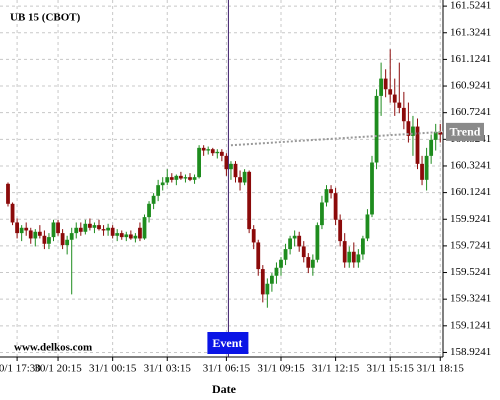 This screenshot has width=500, height=400. What do you see at coordinates (53, 348) in the screenshot?
I see `watermark: www.delkos.com` at bounding box center [53, 348].